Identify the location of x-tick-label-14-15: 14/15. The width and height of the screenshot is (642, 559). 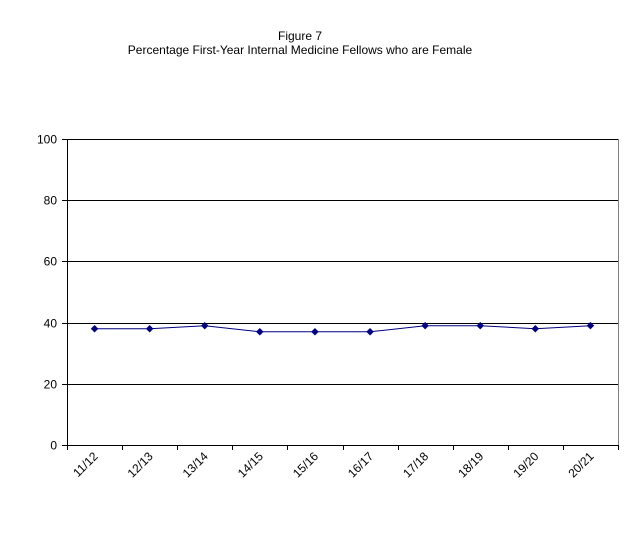
(250, 464).